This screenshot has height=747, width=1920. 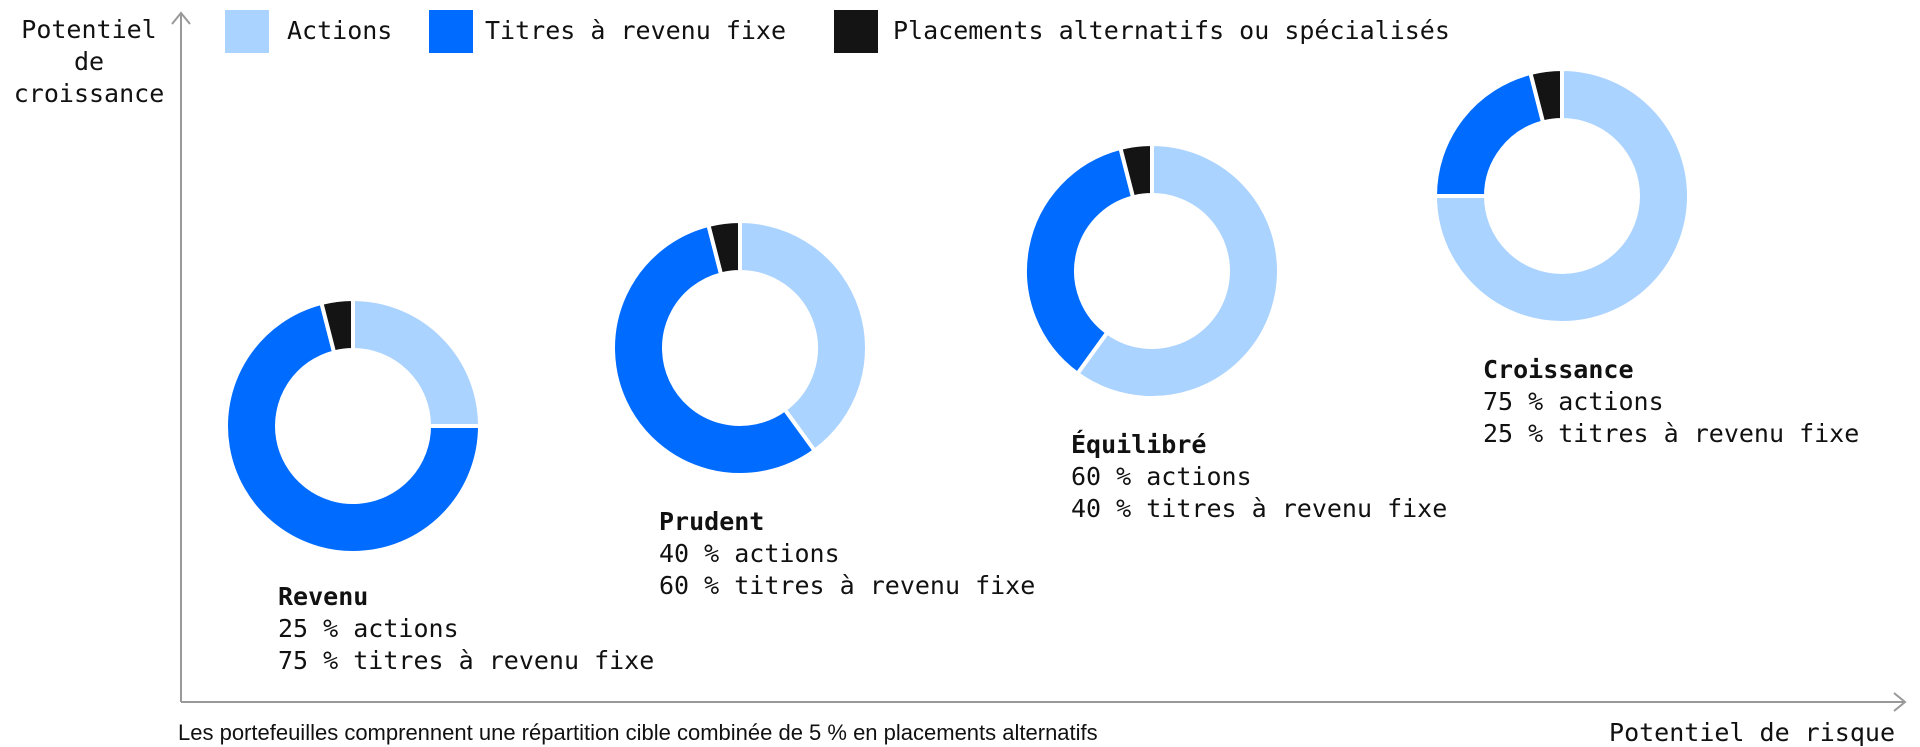 What do you see at coordinates (712, 521) in the screenshot?
I see `portfolio-name: Prudent` at bounding box center [712, 521].